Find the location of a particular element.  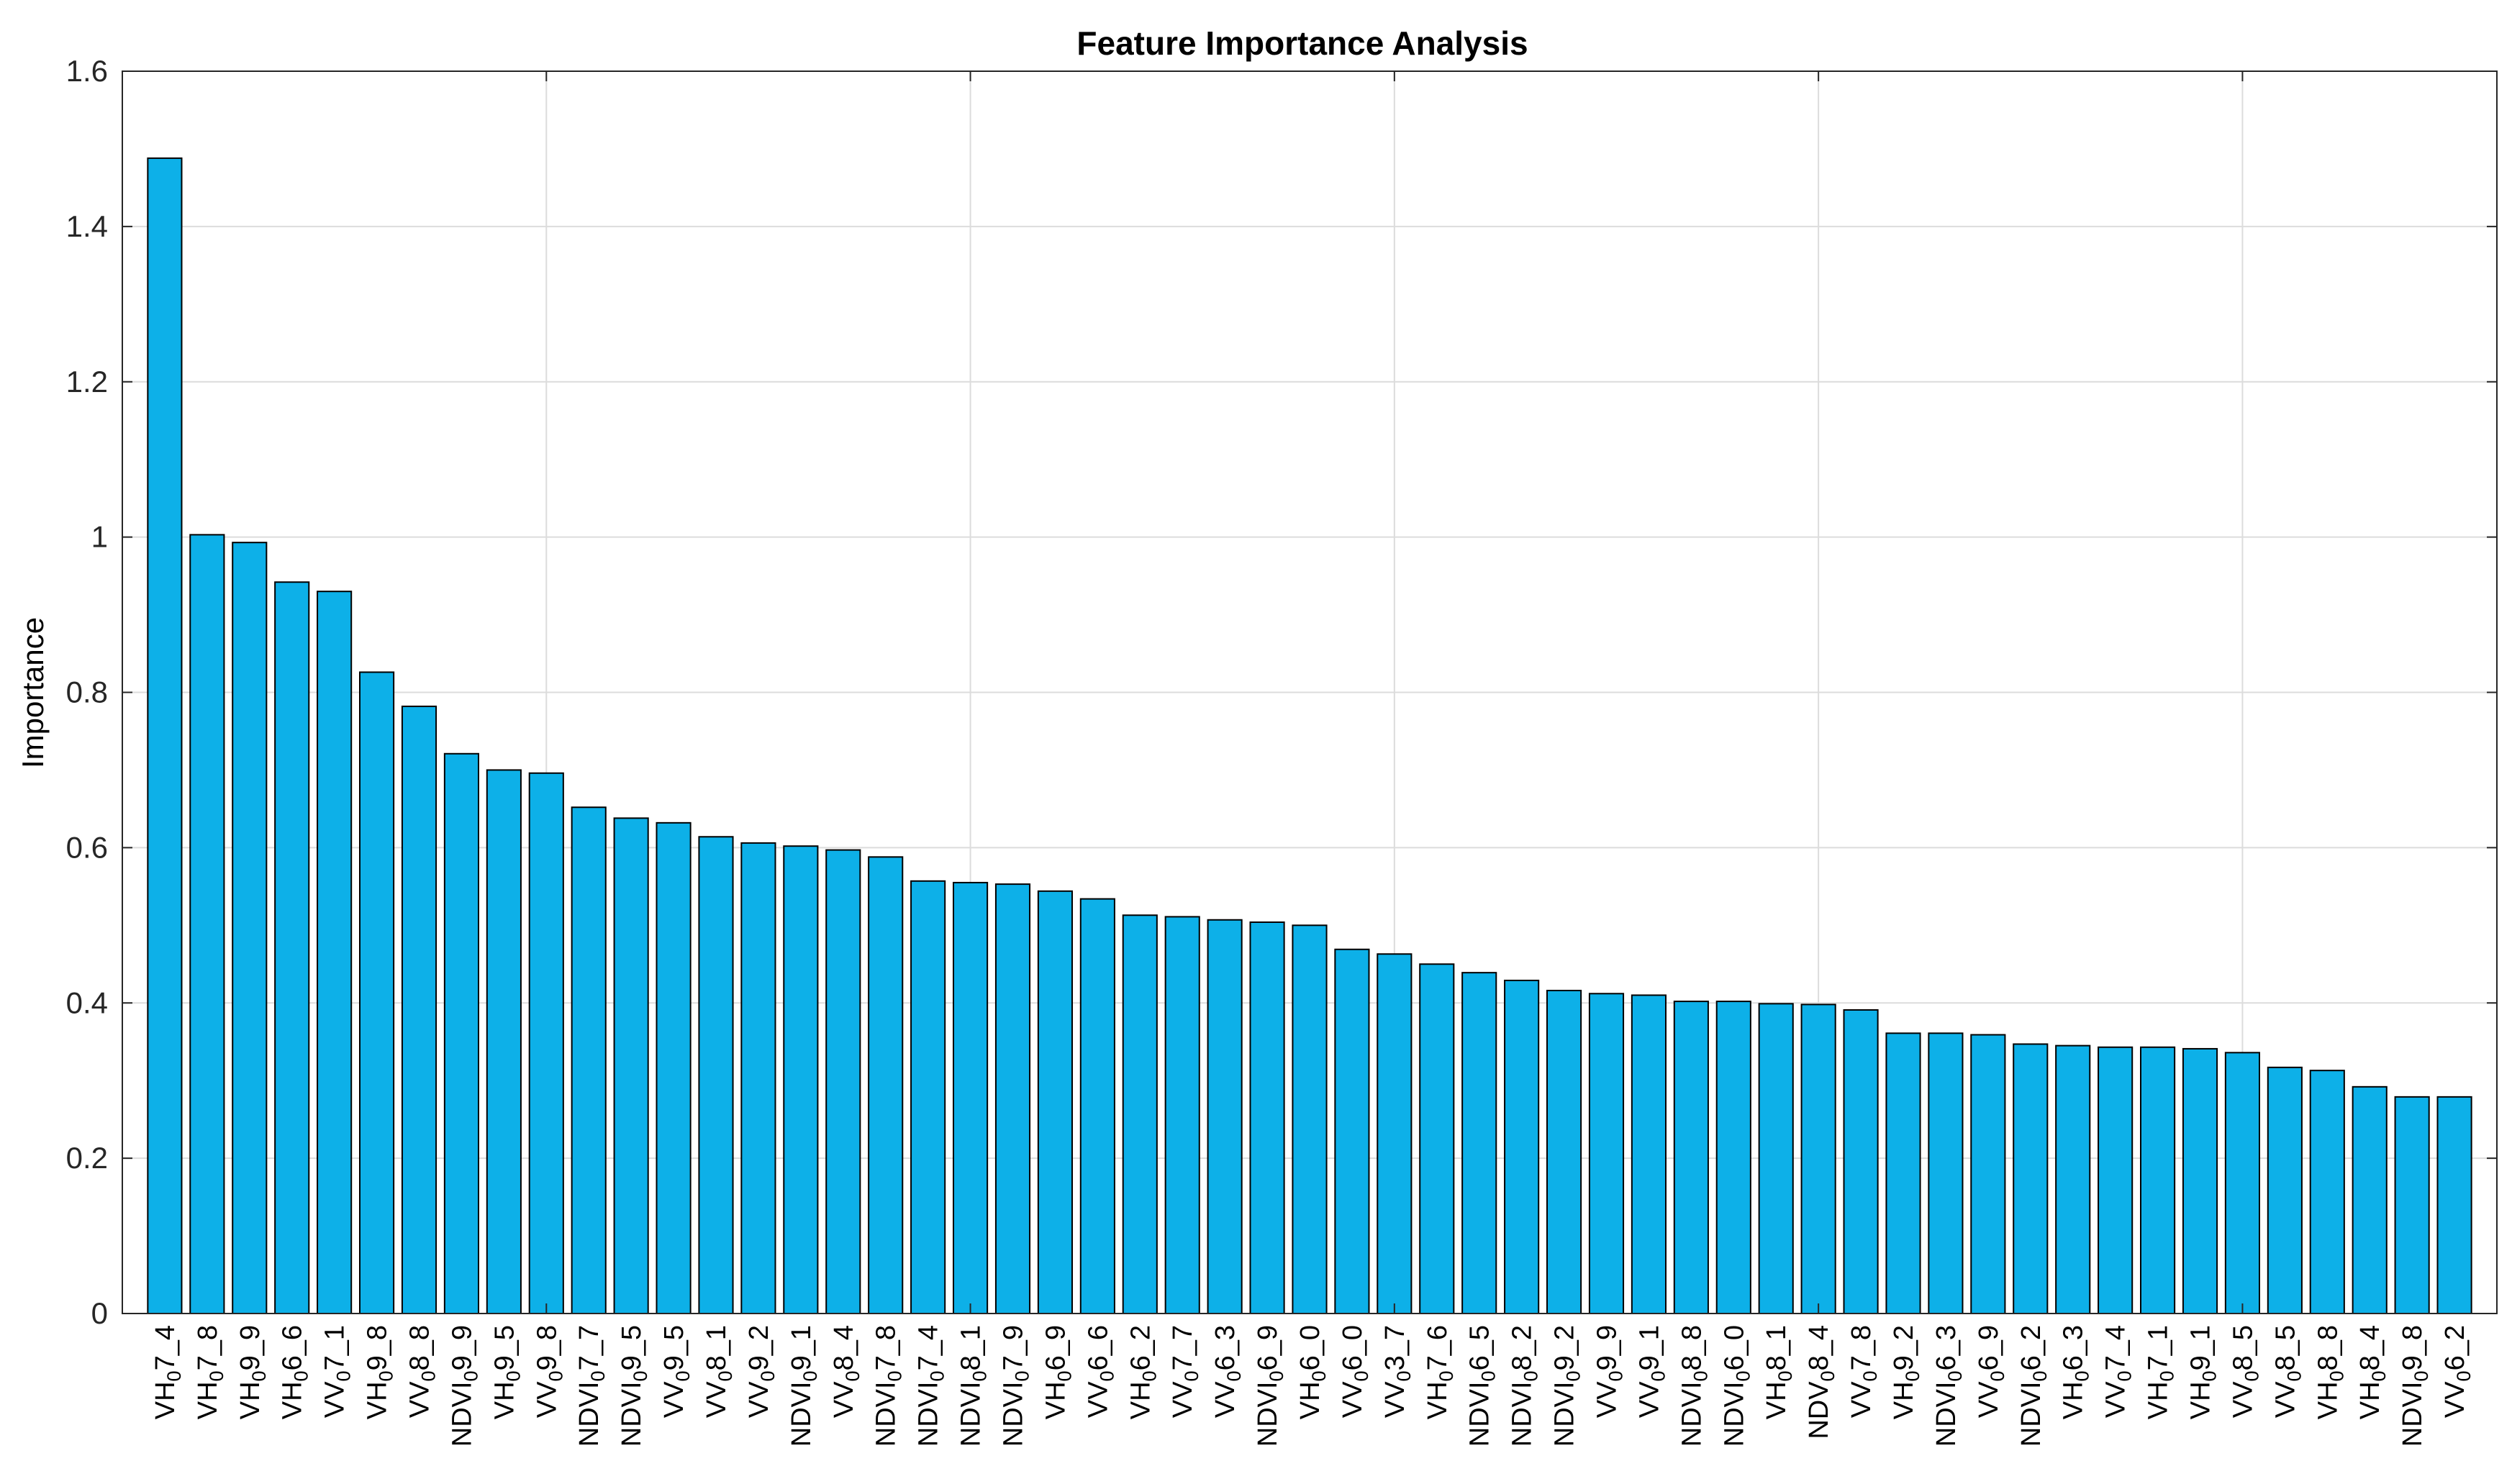

x-tick-label: VH06_0 is located at coordinates (1312, 1372).